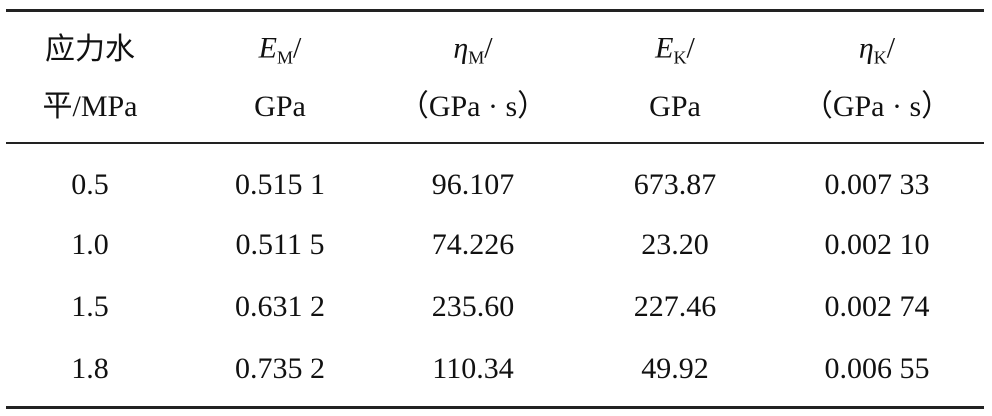 The image size is (992, 416). I want to click on table-cell: 0.002 74, so click(877, 306).